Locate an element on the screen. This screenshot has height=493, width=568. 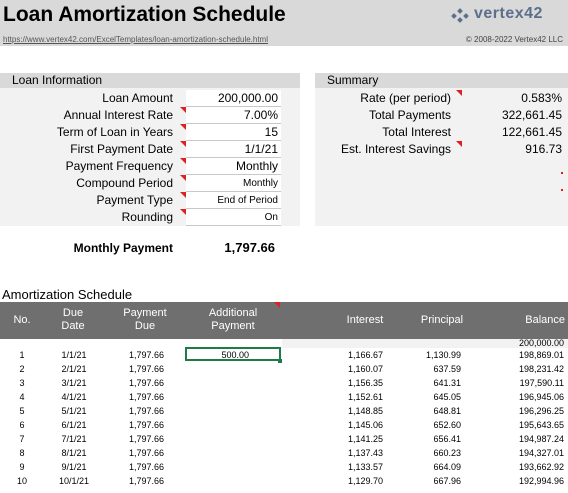
summary-panel is located at coordinates (441, 157).